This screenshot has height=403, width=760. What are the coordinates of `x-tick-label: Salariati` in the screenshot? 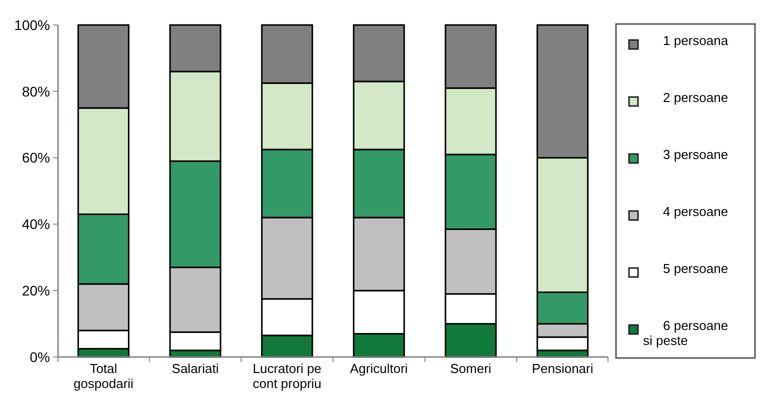 It's located at (195, 368).